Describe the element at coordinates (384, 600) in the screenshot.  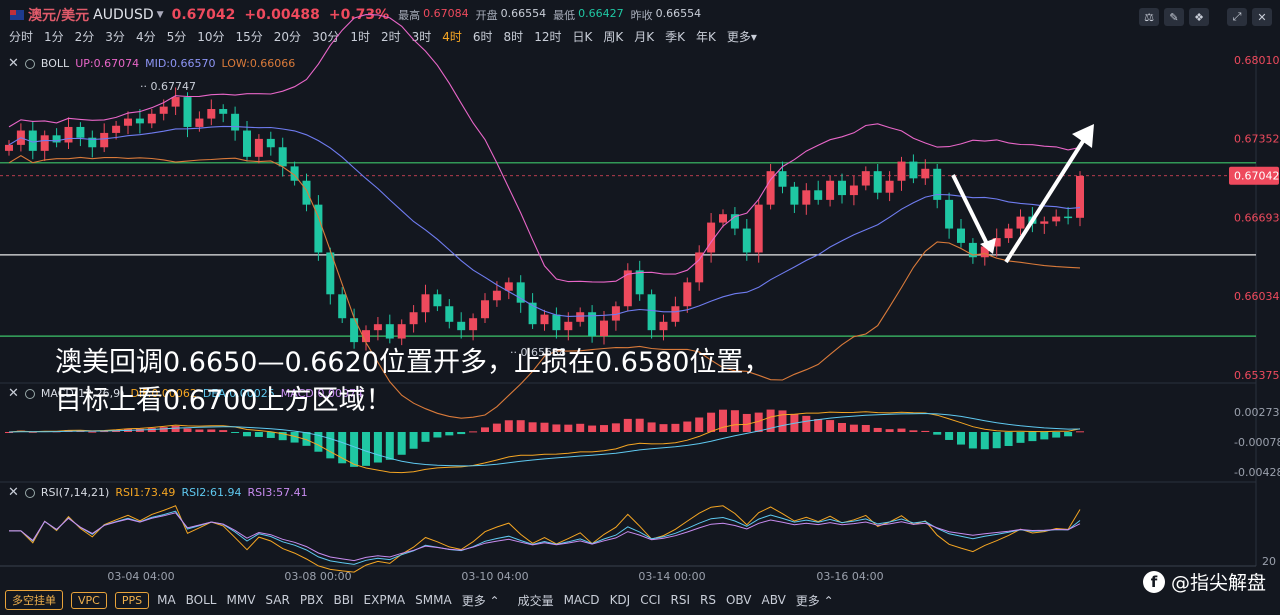
I see `main-indicator-item: EXPMA` at that location.